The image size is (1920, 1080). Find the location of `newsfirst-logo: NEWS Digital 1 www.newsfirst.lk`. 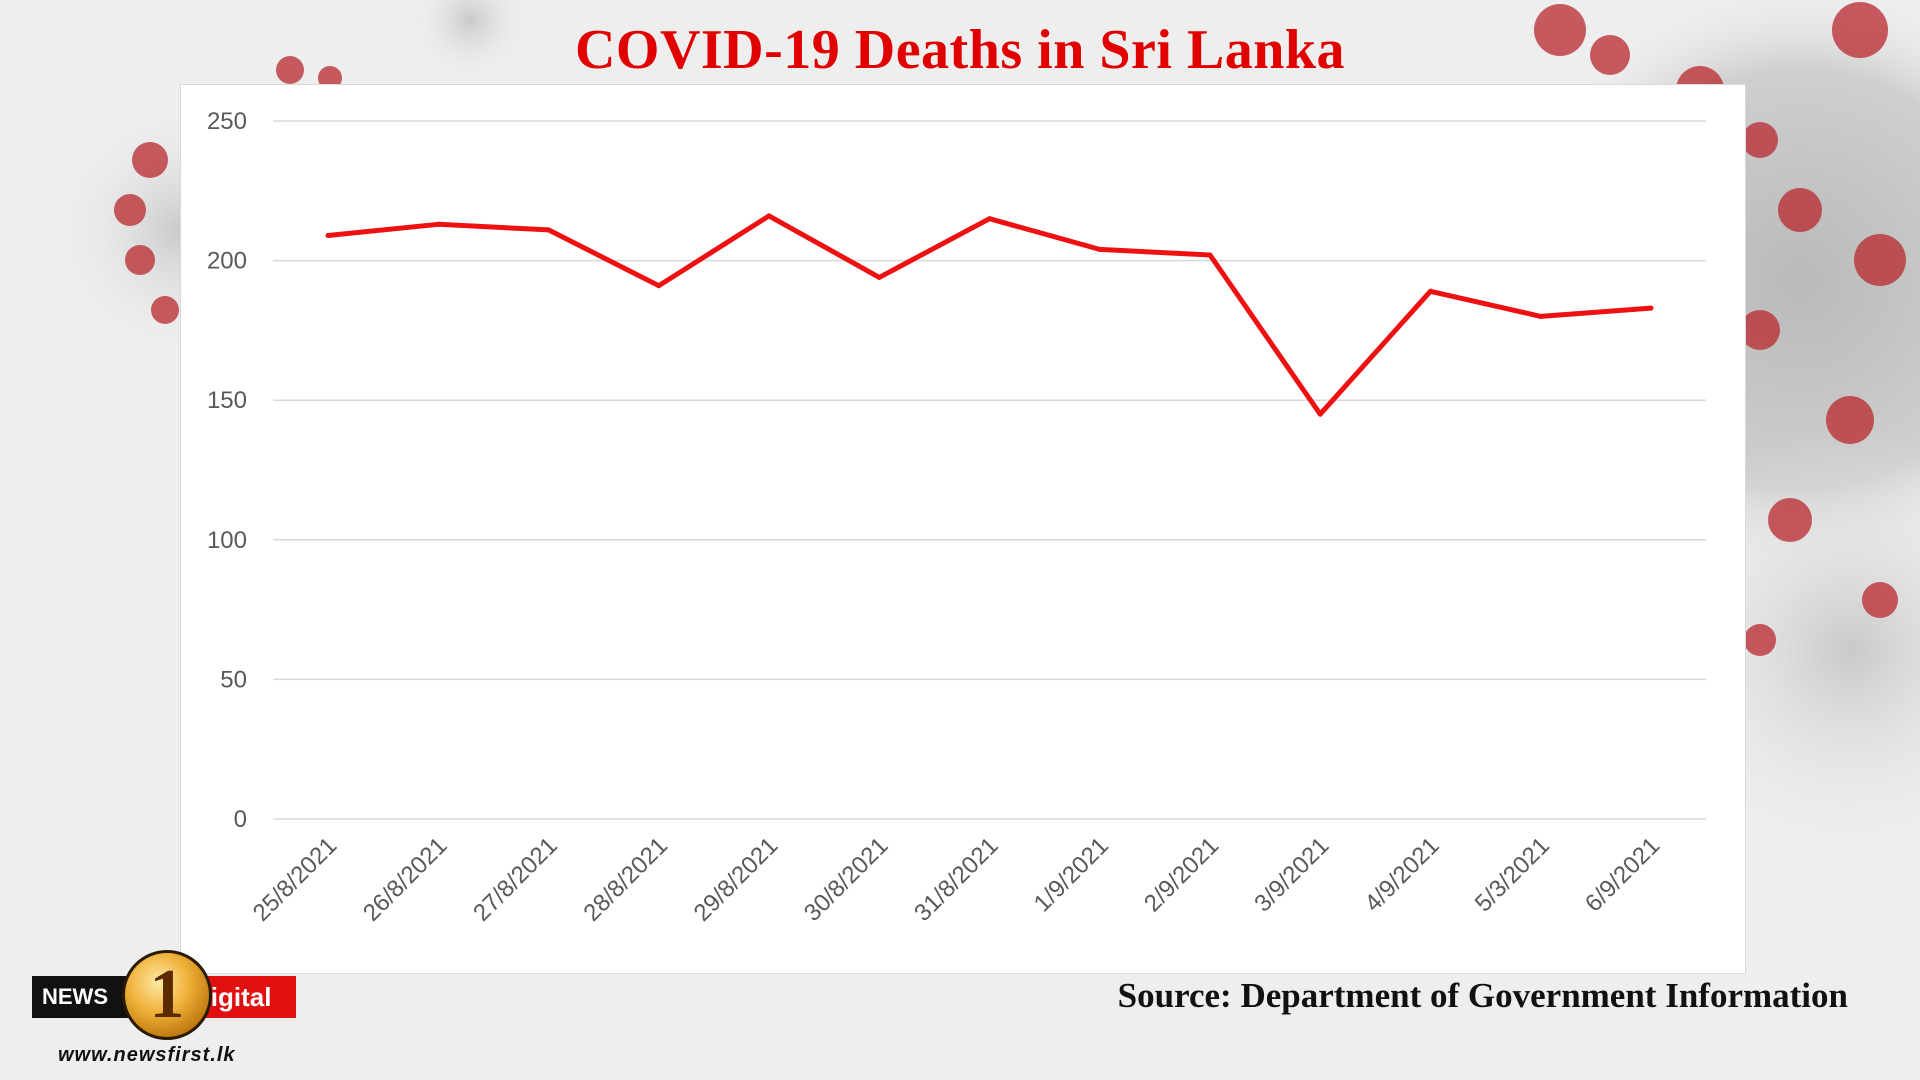

newsfirst-logo: NEWS Digital 1 www.newsfirst.lk is located at coordinates (165, 1008).